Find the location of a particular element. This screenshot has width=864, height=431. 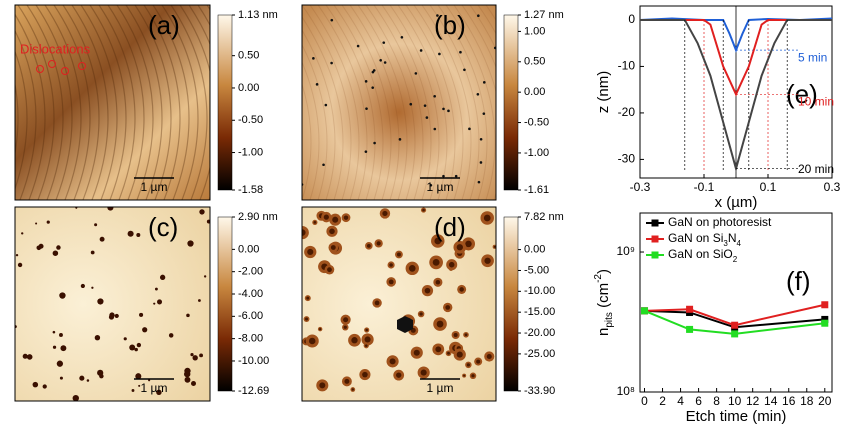

colorbar-label: 0.50 is located at coordinates (248, 56).